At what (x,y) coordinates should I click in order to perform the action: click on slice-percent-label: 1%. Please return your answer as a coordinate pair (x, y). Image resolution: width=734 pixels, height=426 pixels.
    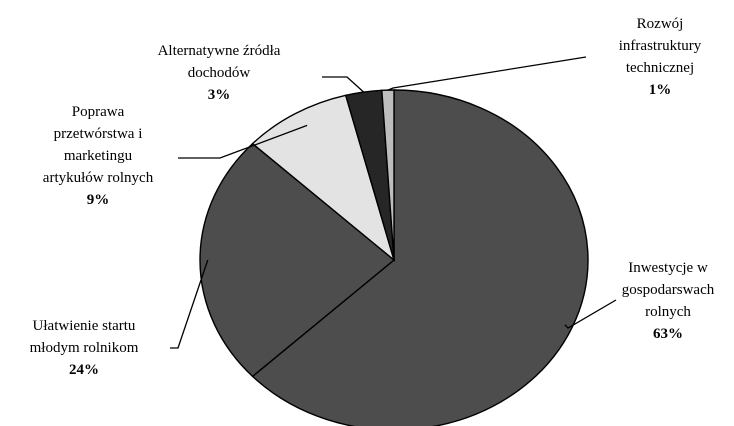
    Looking at the image, I should click on (660, 90).